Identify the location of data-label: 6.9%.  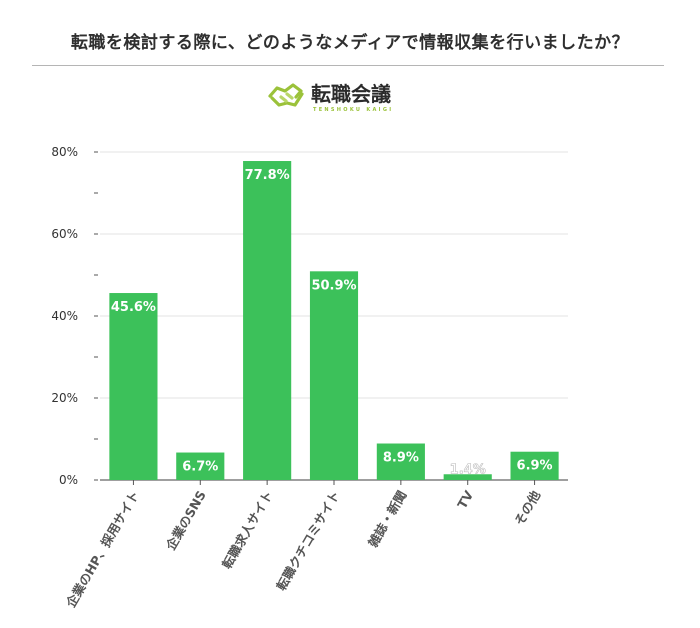
(535, 466).